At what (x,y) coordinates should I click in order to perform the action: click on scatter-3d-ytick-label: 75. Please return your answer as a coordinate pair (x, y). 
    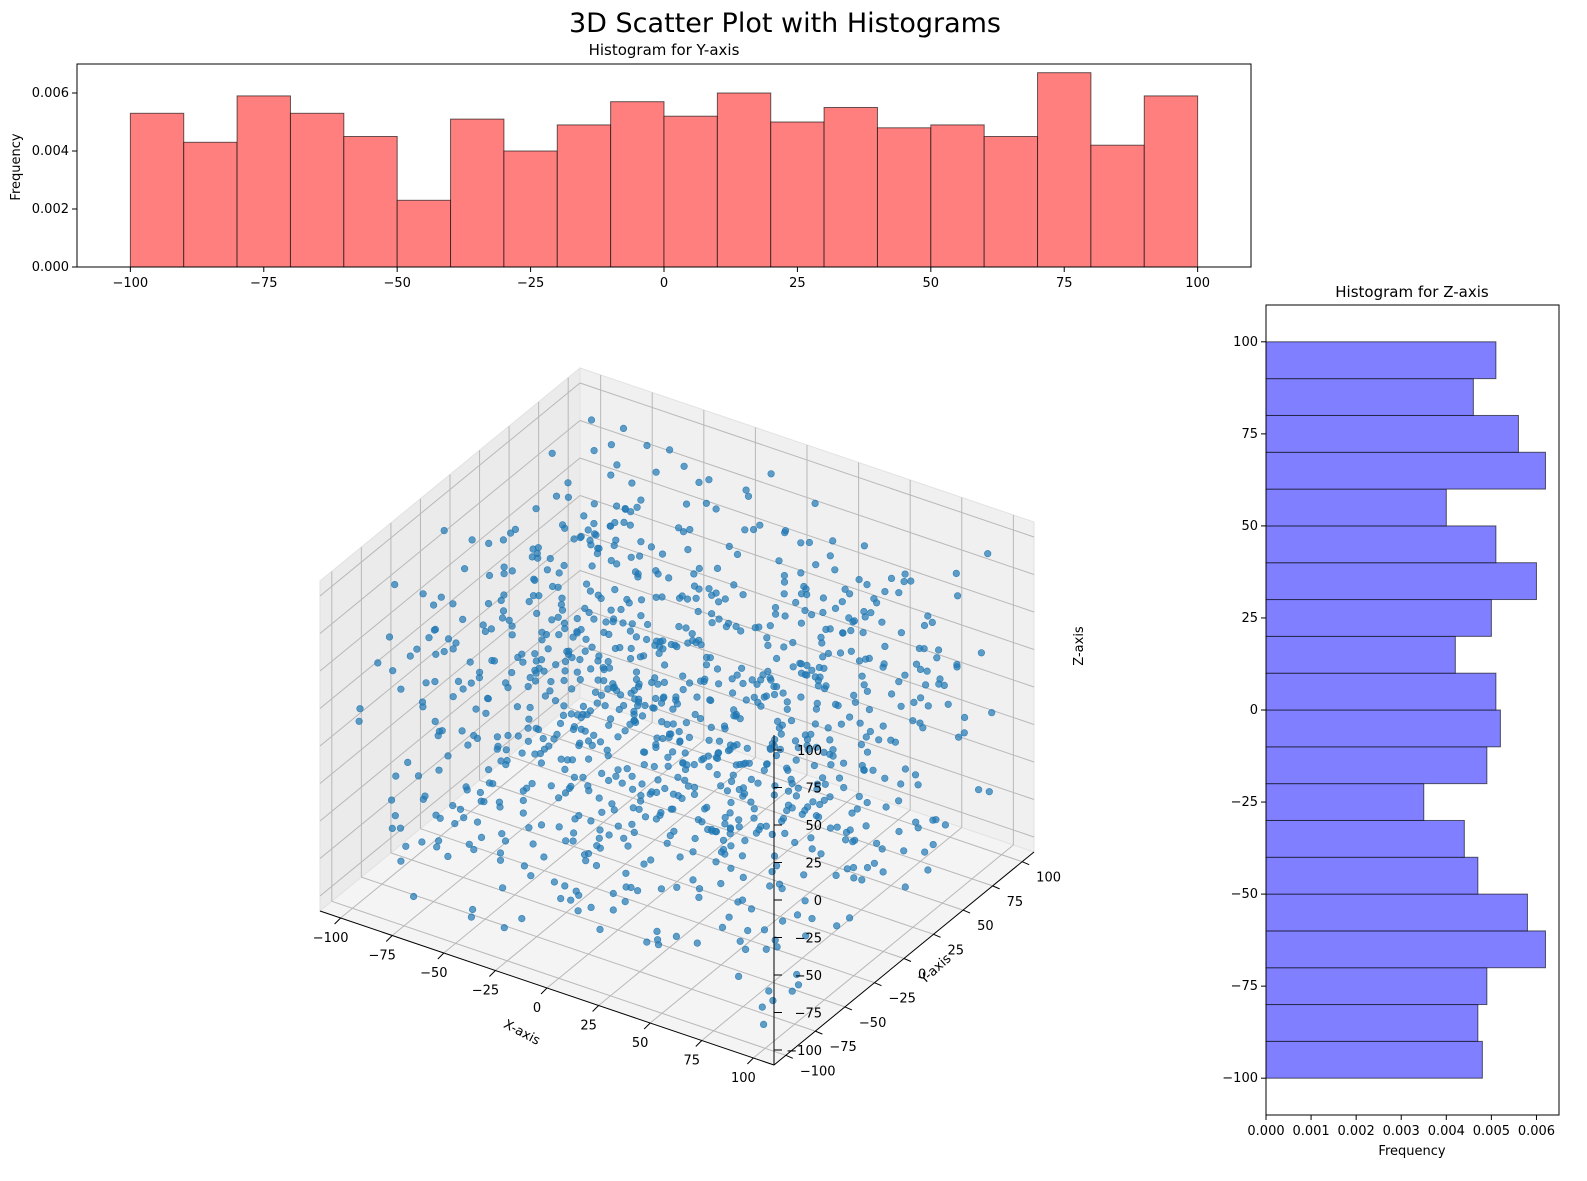
    Looking at the image, I should click on (1015, 902).